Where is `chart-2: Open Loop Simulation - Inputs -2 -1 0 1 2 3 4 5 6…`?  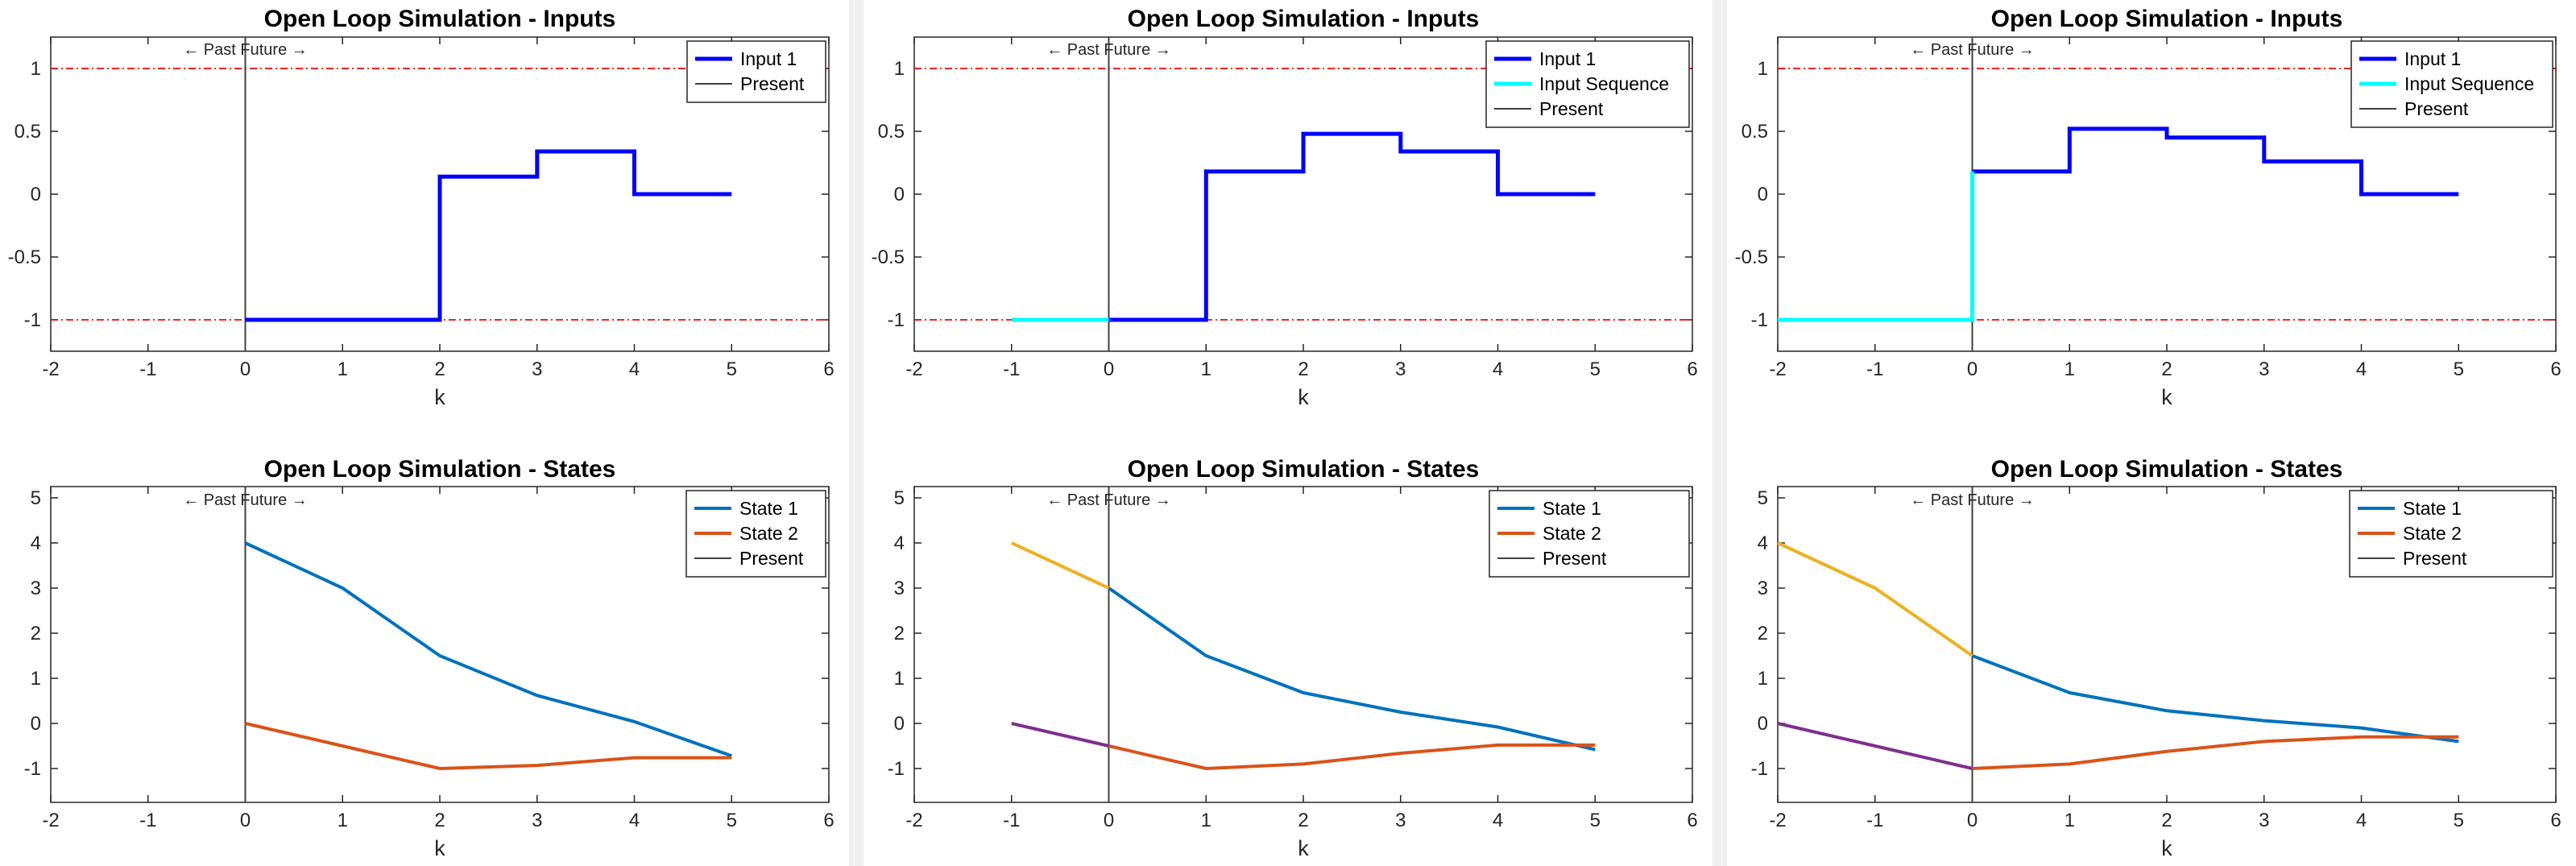
chart-2: Open Loop Simulation - Inputs -2 -1 0 1 2 3 4 5 6… is located at coordinates (1285, 207).